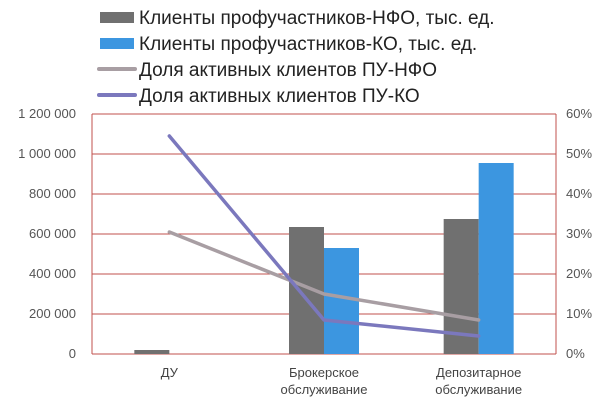 The height and width of the screenshot is (401, 606). I want to click on y-left-tick-label: 1 000 000, so click(47, 153).